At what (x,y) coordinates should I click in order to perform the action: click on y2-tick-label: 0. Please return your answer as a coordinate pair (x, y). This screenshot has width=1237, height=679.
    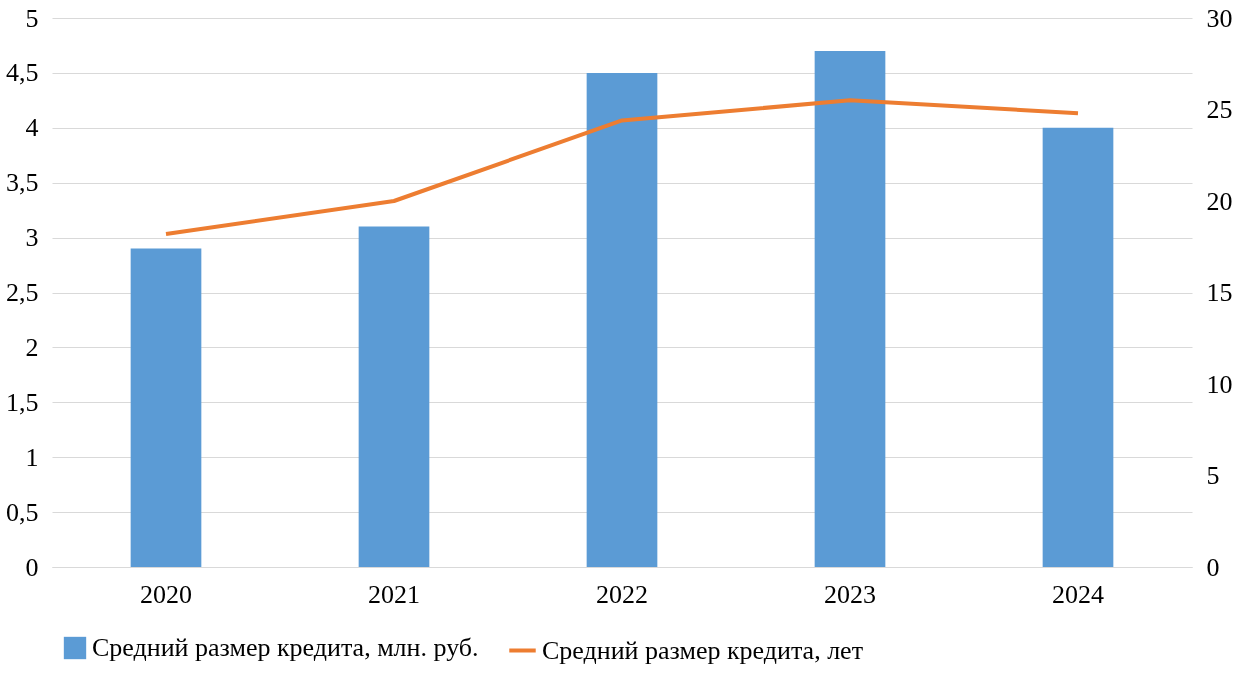
    Looking at the image, I should click on (1213, 567).